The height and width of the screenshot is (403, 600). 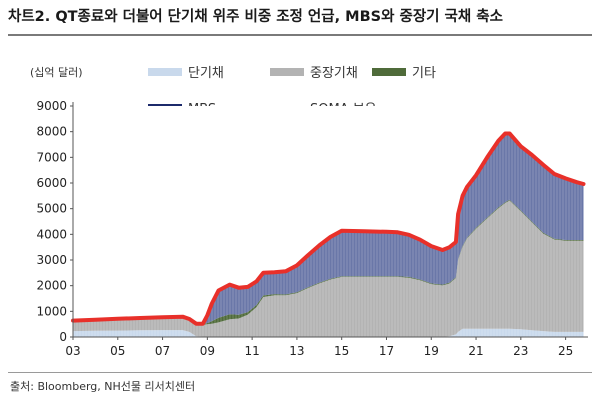 What do you see at coordinates (51, 157) in the screenshot?
I see `y-tick-label: 7000` at bounding box center [51, 157].